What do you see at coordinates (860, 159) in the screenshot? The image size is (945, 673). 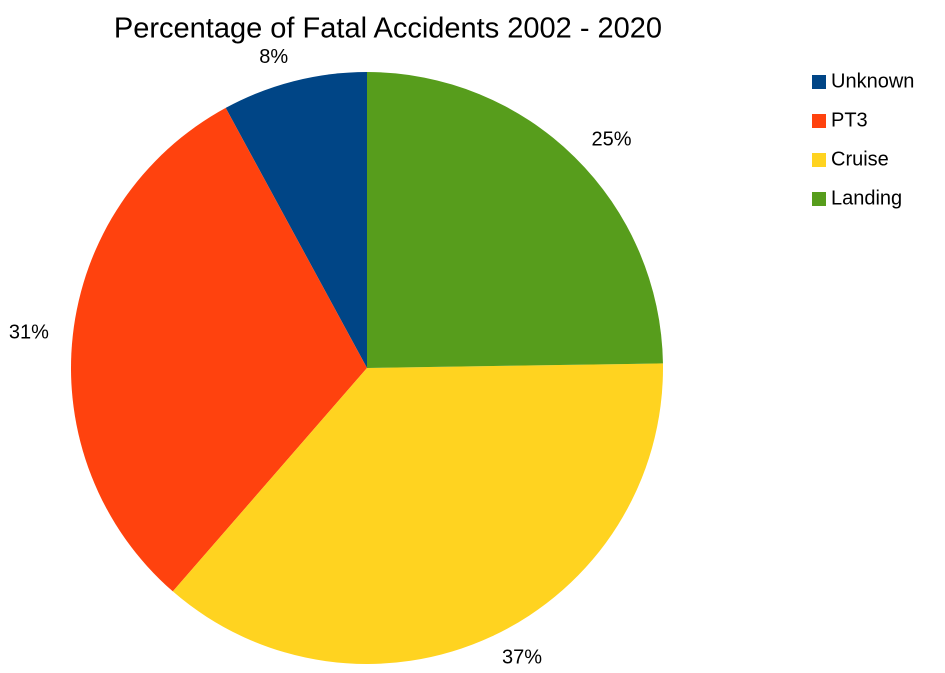 I see `legend-label: Cruise` at bounding box center [860, 159].